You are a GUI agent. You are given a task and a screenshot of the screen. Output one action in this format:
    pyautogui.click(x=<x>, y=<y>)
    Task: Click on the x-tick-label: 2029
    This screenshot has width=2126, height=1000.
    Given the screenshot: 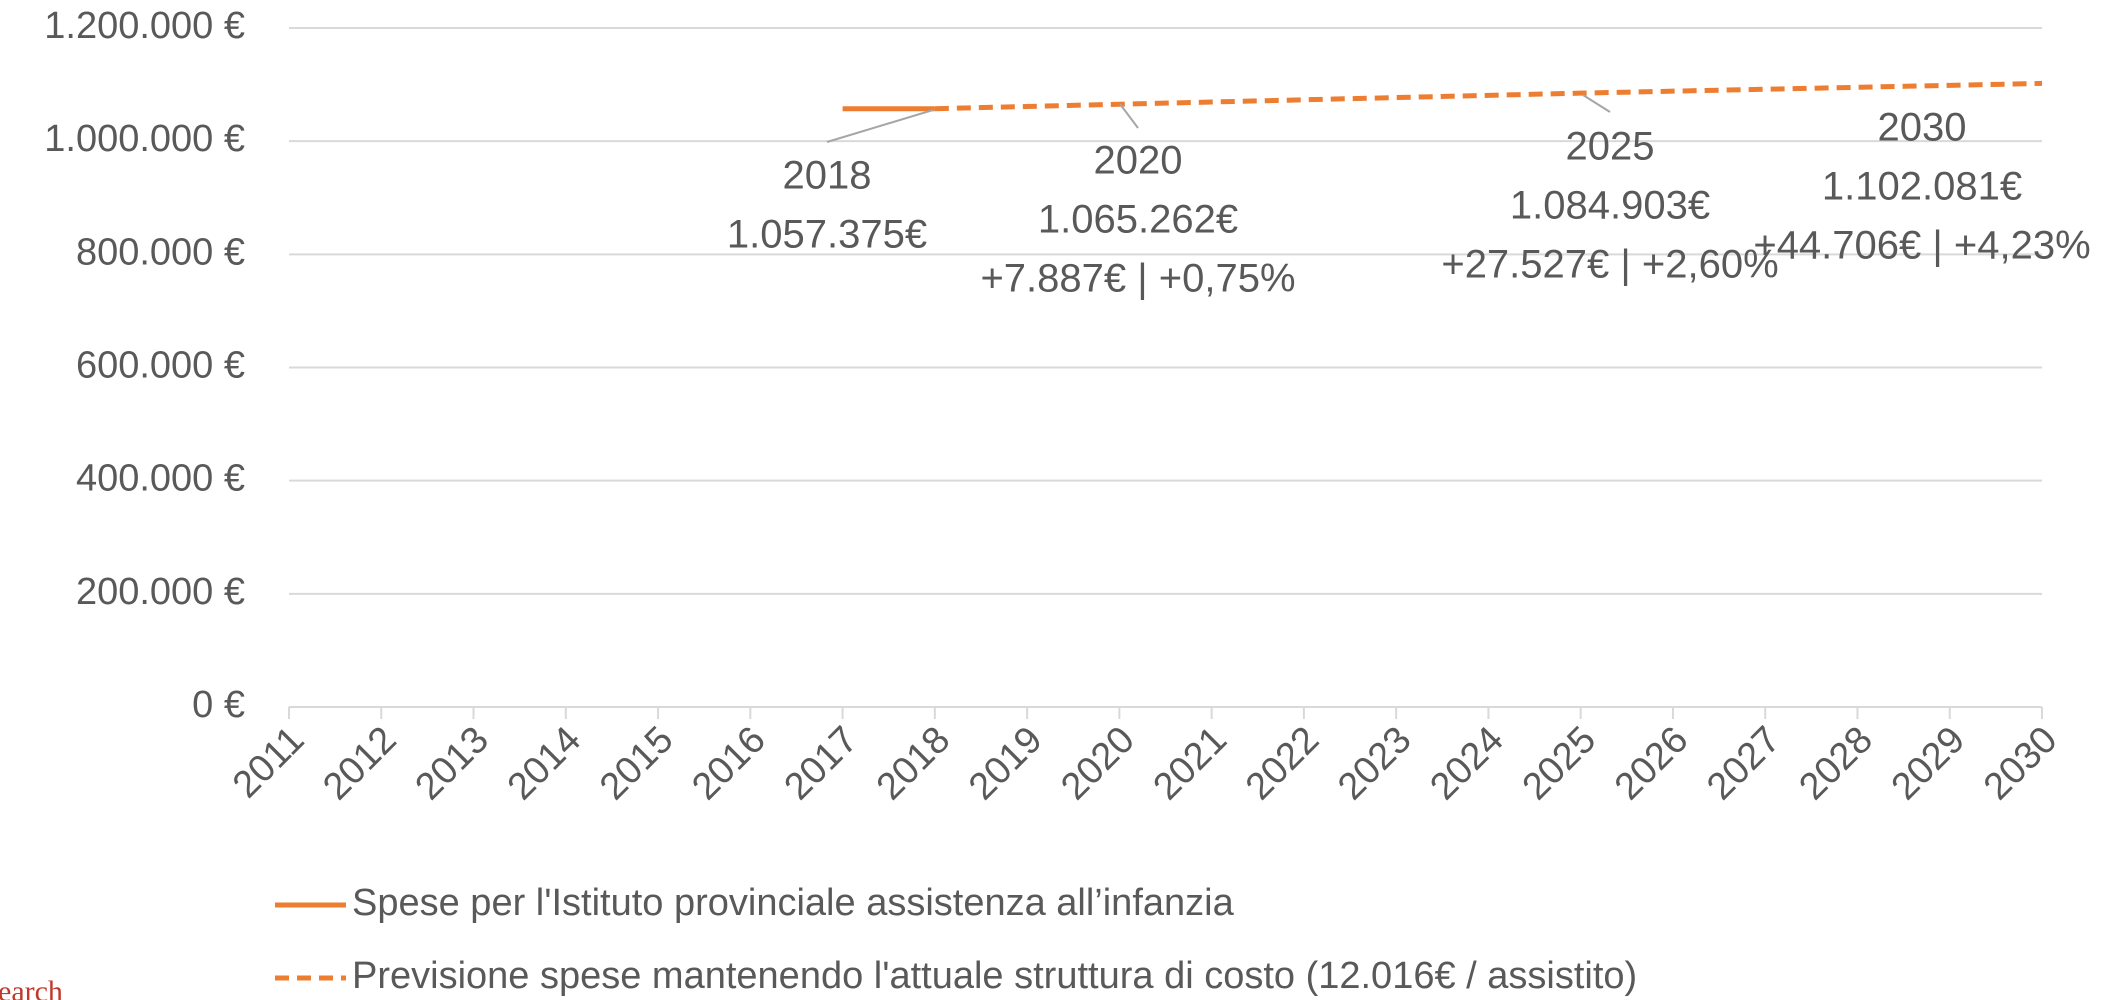 What is the action you would take?
    pyautogui.click(x=1928, y=763)
    